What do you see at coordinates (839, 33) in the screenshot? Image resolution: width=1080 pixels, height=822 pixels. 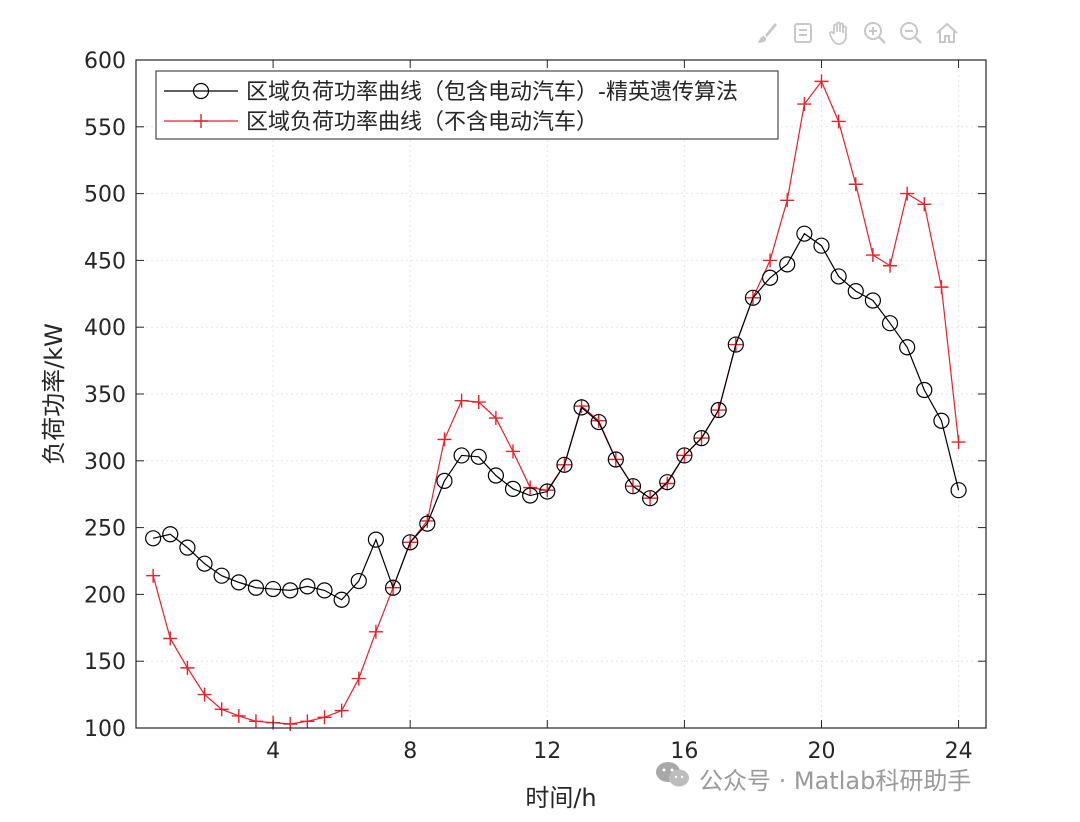 I see `pan-hand-icon` at bounding box center [839, 33].